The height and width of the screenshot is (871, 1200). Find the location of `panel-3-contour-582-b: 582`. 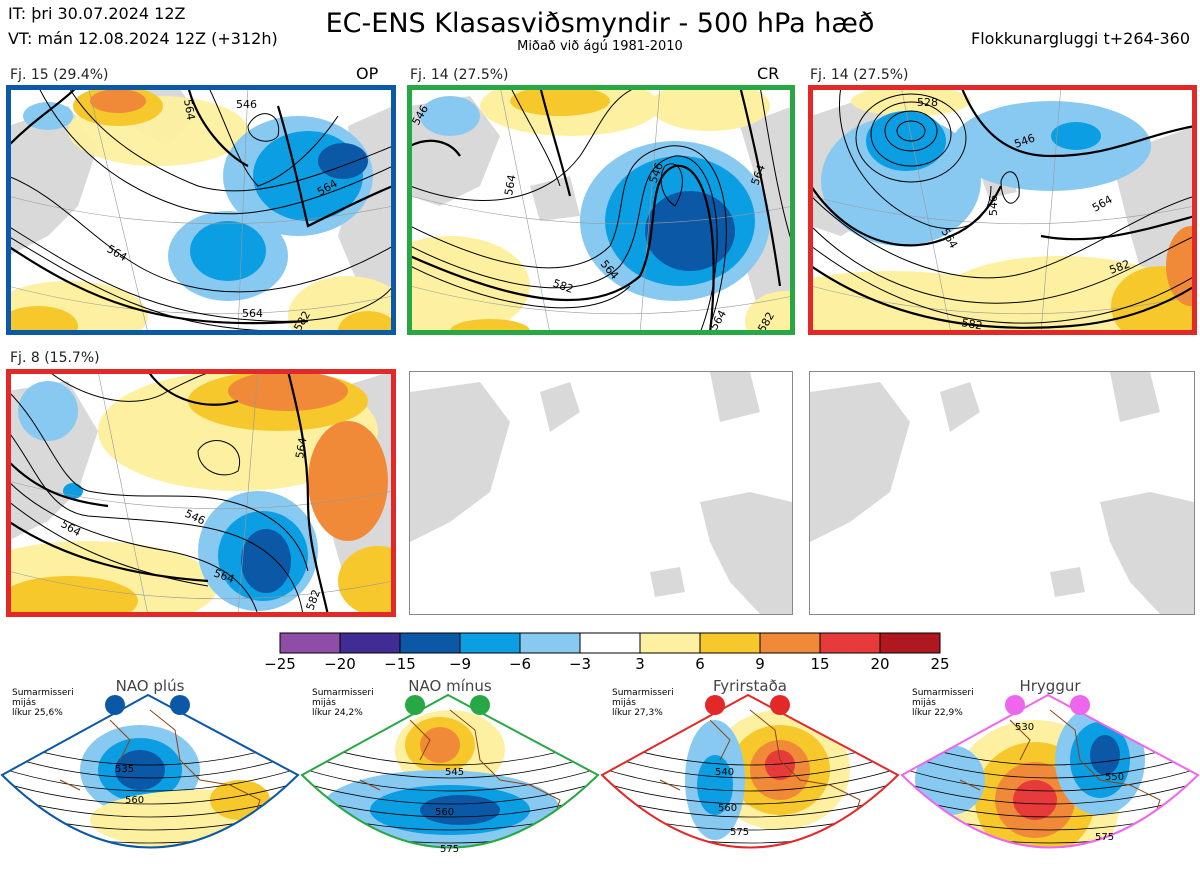

panel-3-contour-582-b: 582 is located at coordinates (971, 324).